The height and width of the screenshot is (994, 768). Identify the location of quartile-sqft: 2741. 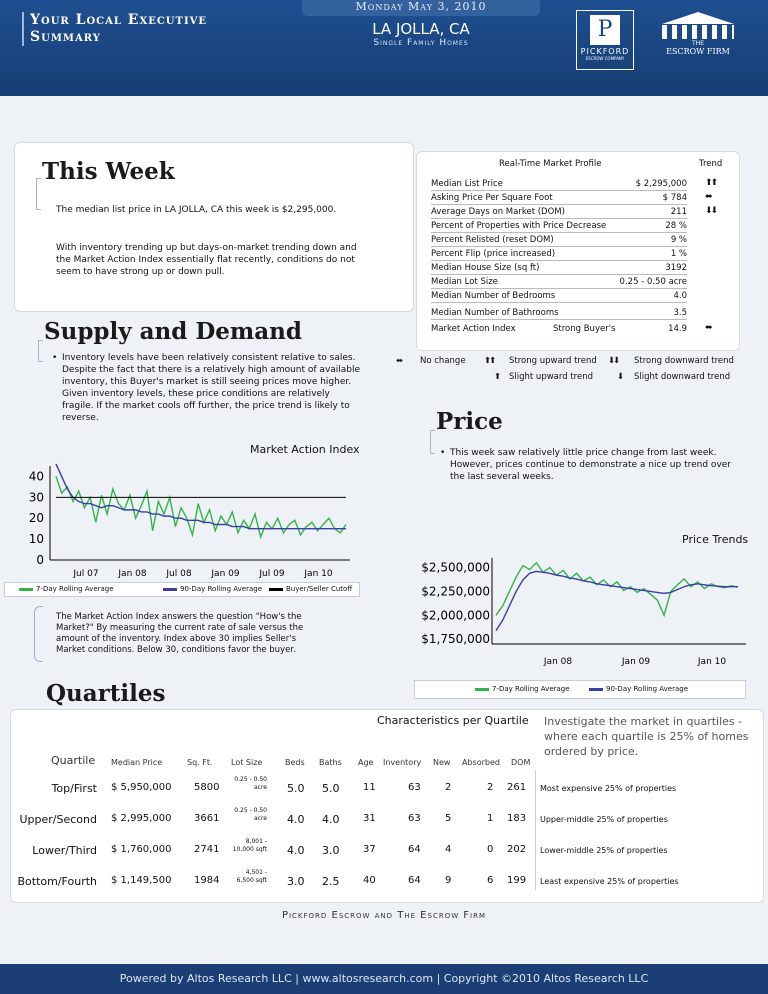
(207, 849).